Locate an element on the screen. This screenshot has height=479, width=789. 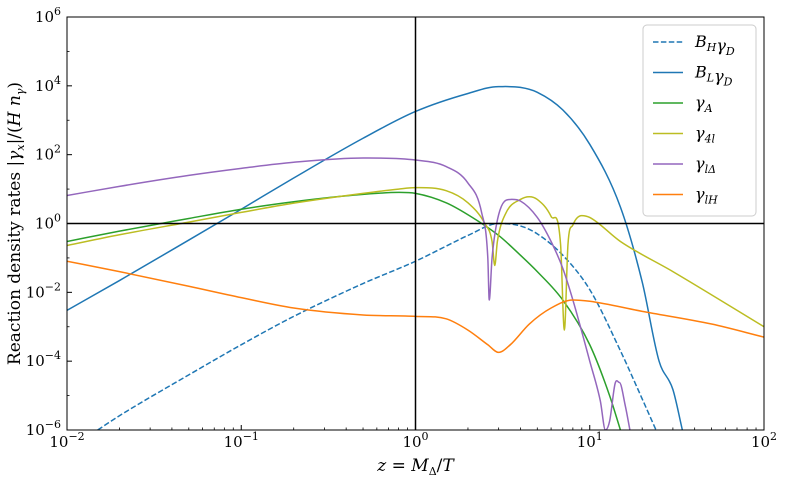
legend-label-5: γlH is located at coordinates (706, 196).